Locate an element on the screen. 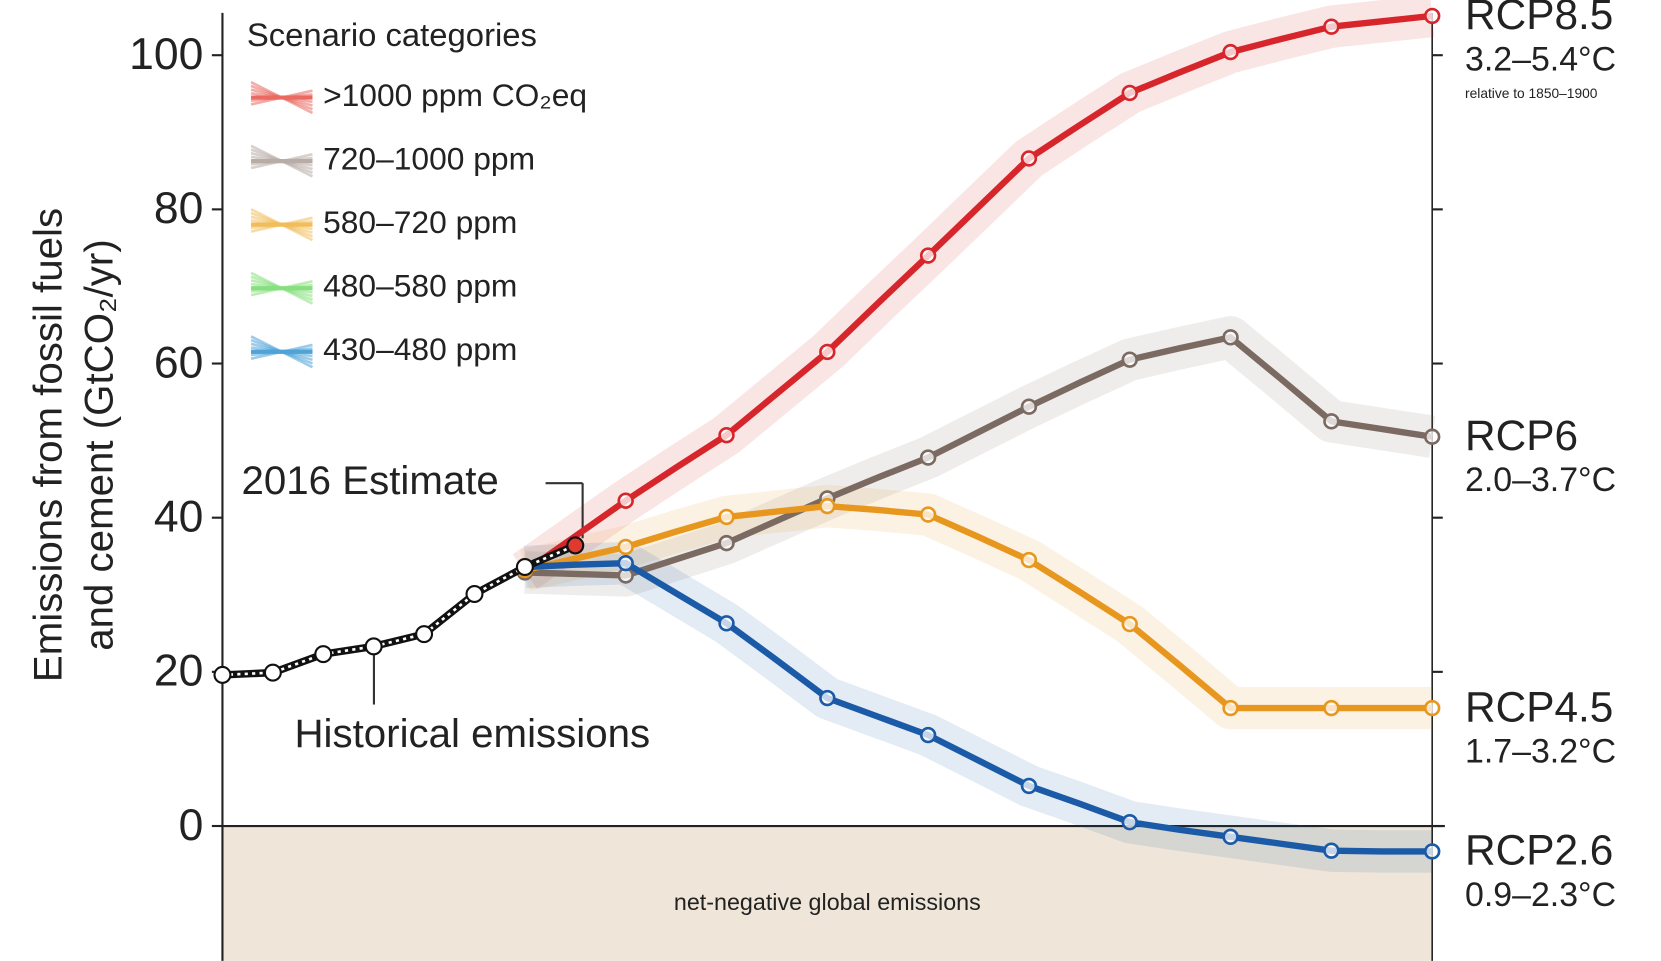  negative-region is located at coordinates (827, 893).